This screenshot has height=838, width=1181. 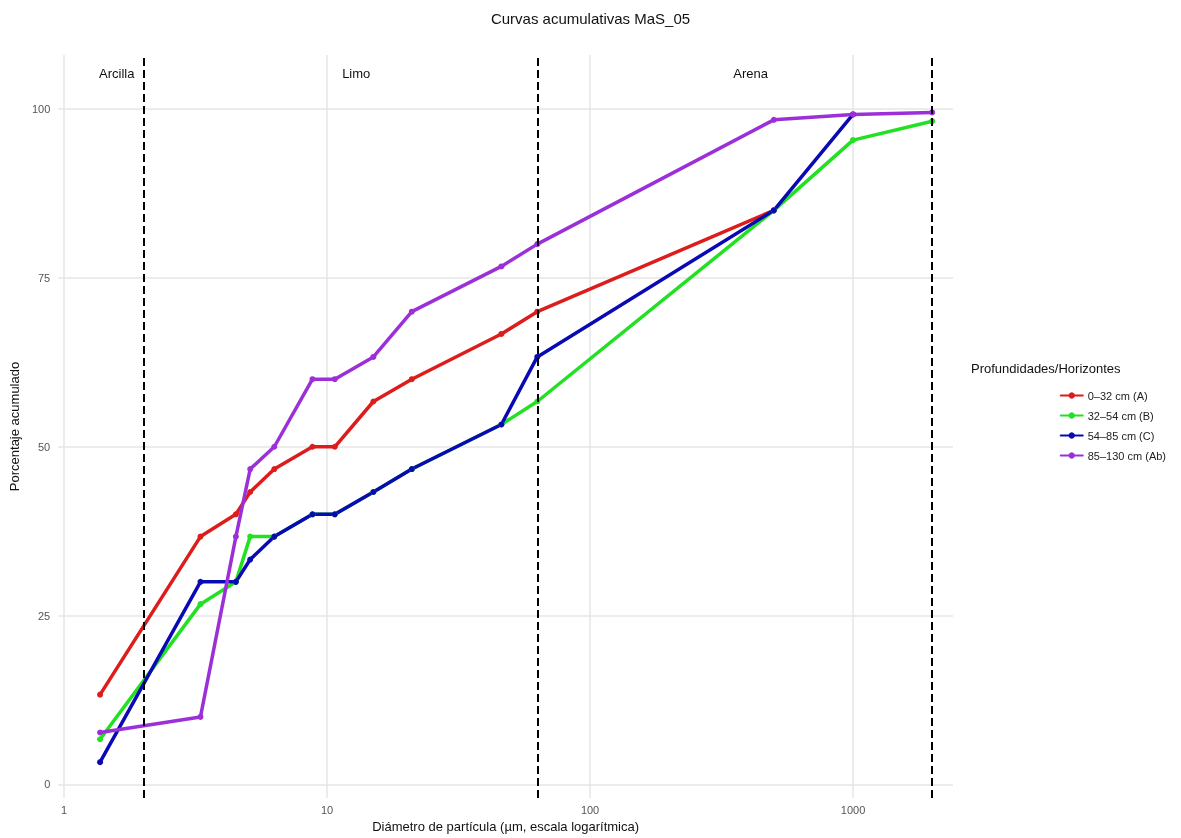 What do you see at coordinates (590, 809) in the screenshot?
I see `x-tick-label: 100` at bounding box center [590, 809].